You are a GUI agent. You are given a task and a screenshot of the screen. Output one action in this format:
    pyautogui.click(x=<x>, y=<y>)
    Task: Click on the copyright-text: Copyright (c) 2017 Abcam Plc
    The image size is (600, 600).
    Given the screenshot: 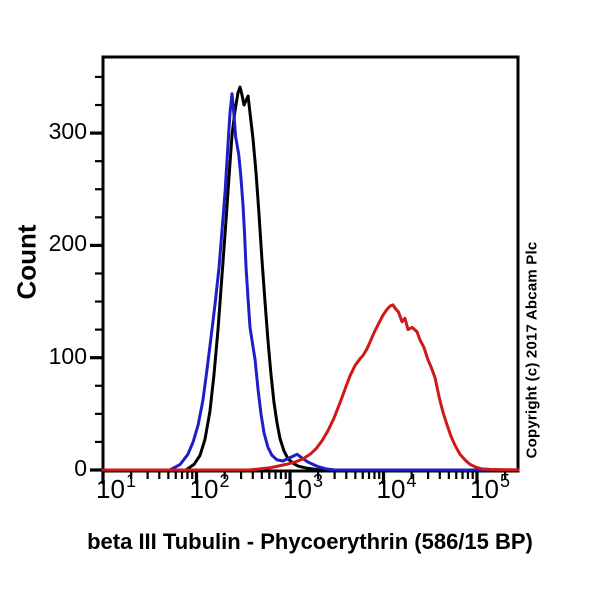 What is the action you would take?
    pyautogui.click(x=532, y=350)
    